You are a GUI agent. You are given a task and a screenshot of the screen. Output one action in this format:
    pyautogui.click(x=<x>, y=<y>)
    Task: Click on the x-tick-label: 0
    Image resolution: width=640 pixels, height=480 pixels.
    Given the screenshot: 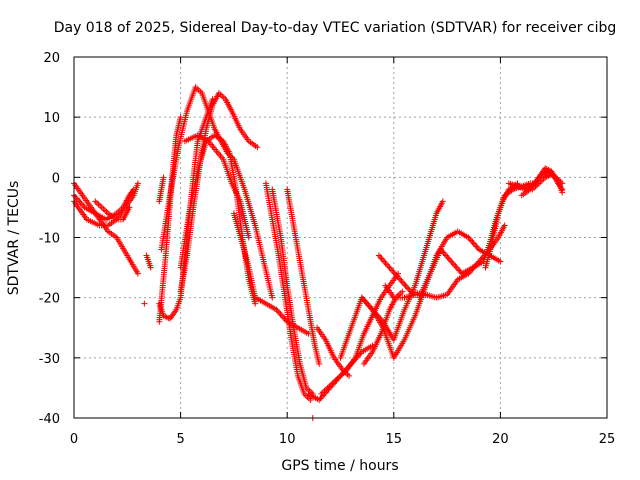 What is the action you would take?
    pyautogui.click(x=74, y=439)
    